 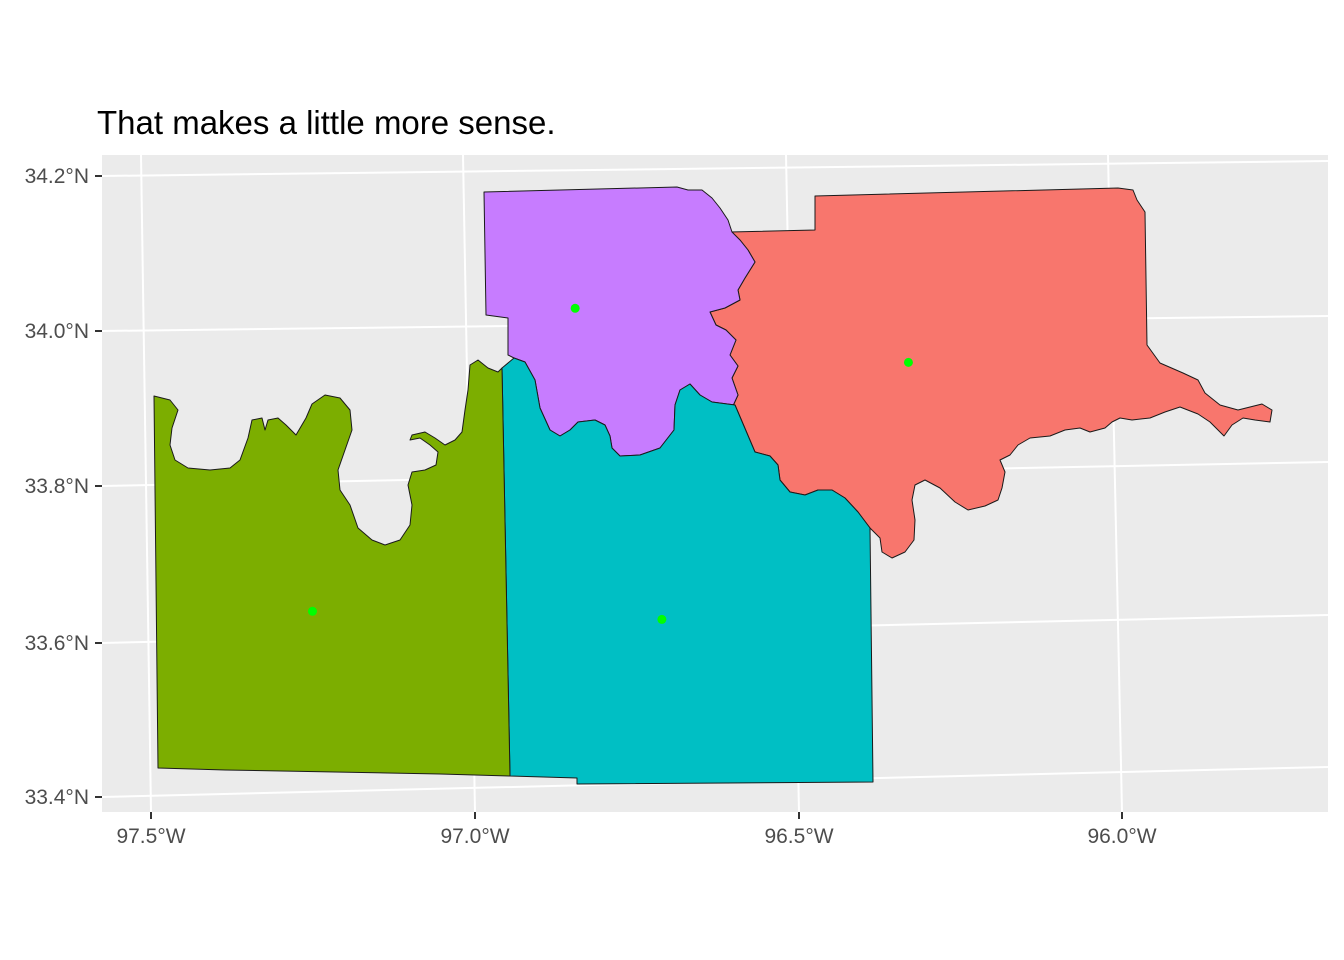 I want to click on region-teal, so click(x=687, y=571).